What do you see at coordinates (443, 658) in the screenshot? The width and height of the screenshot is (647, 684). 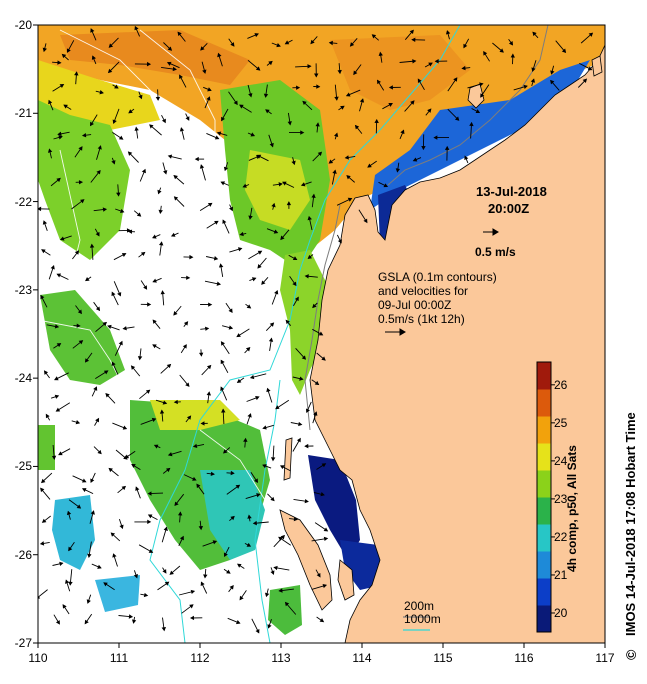 I see `x-tick-label: 115` at bounding box center [443, 658].